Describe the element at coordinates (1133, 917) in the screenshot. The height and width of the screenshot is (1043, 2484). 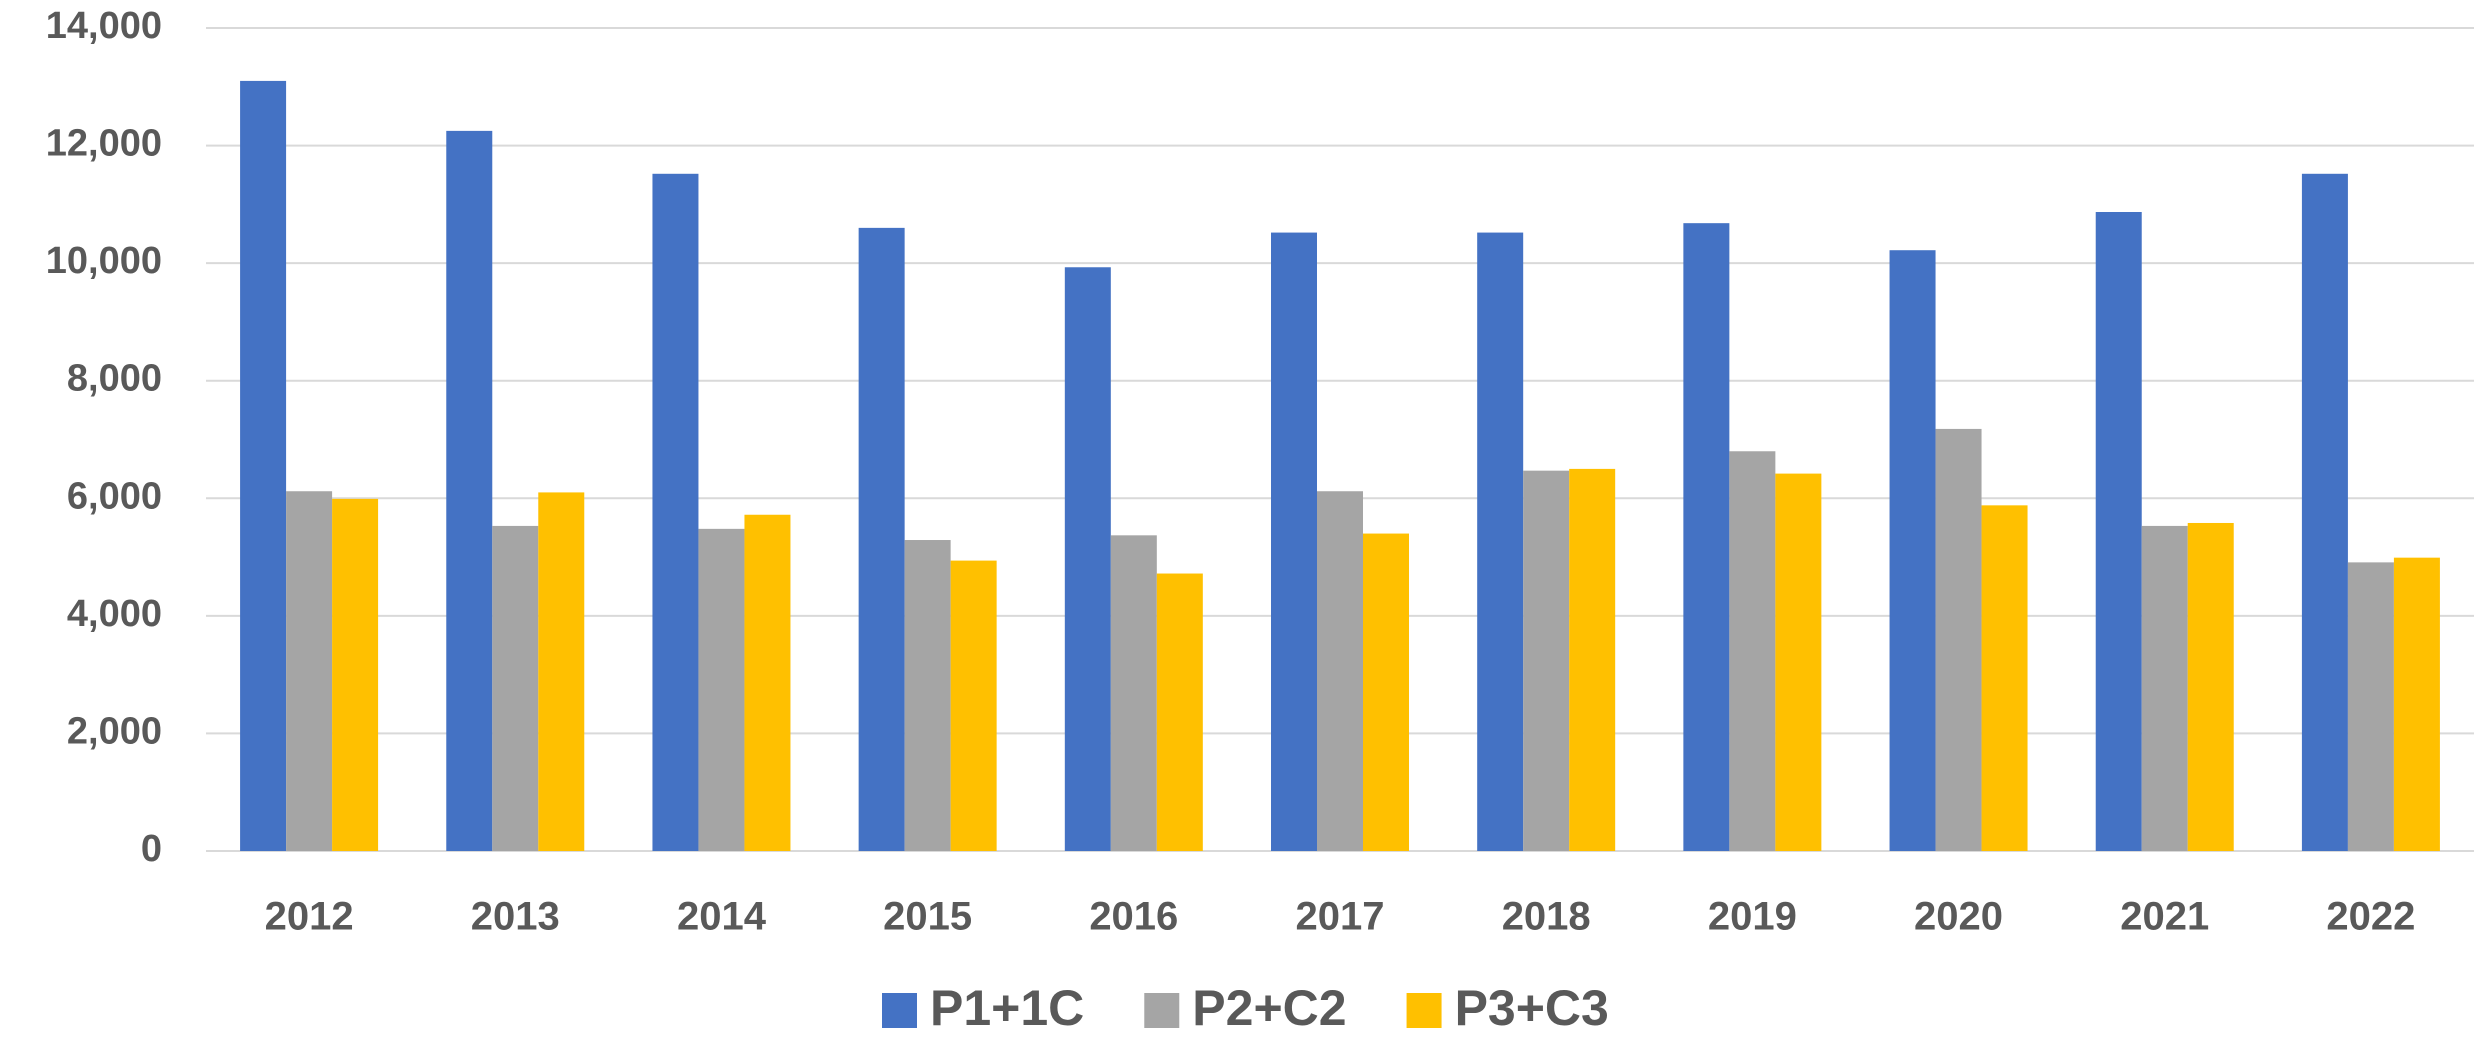
I see `x-tick-label: 2016` at that location.